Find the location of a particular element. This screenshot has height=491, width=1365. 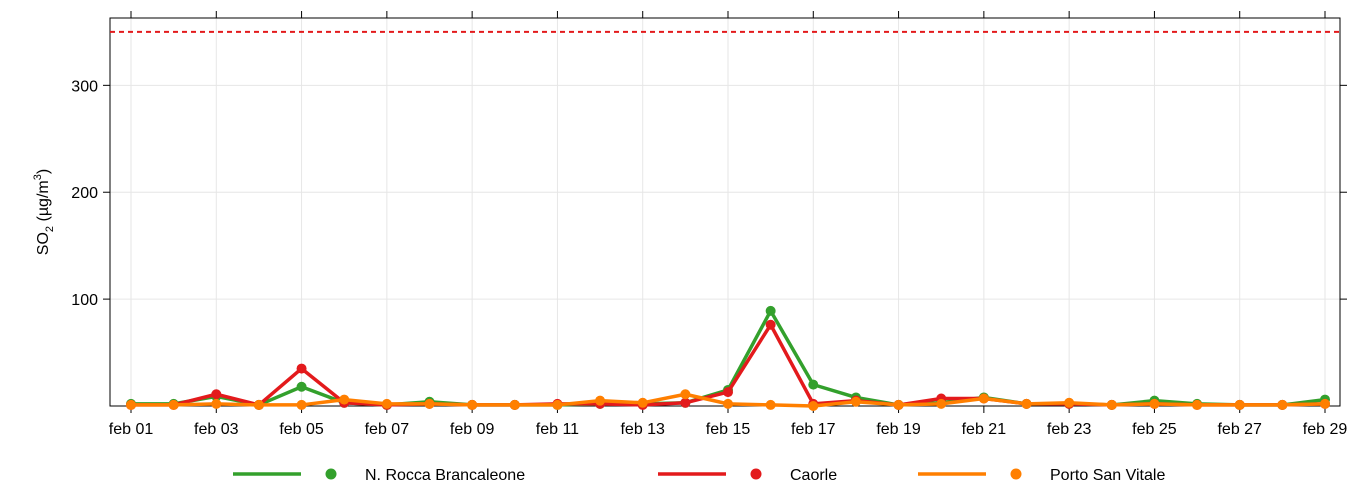

x-tick-label: feb 17 is located at coordinates (813, 429).